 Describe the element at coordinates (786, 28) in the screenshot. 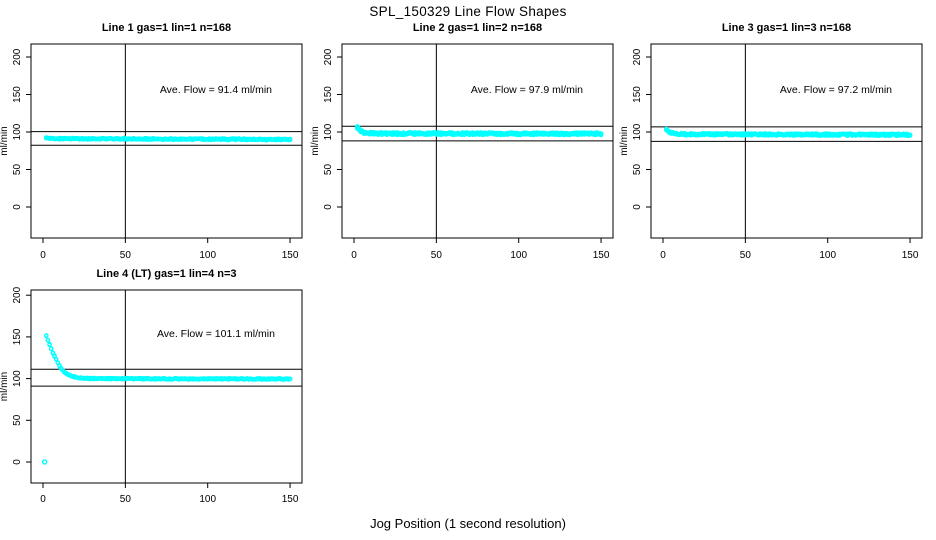

I see `panel-title: Line 3 gas=1 lin=3 n=168` at that location.